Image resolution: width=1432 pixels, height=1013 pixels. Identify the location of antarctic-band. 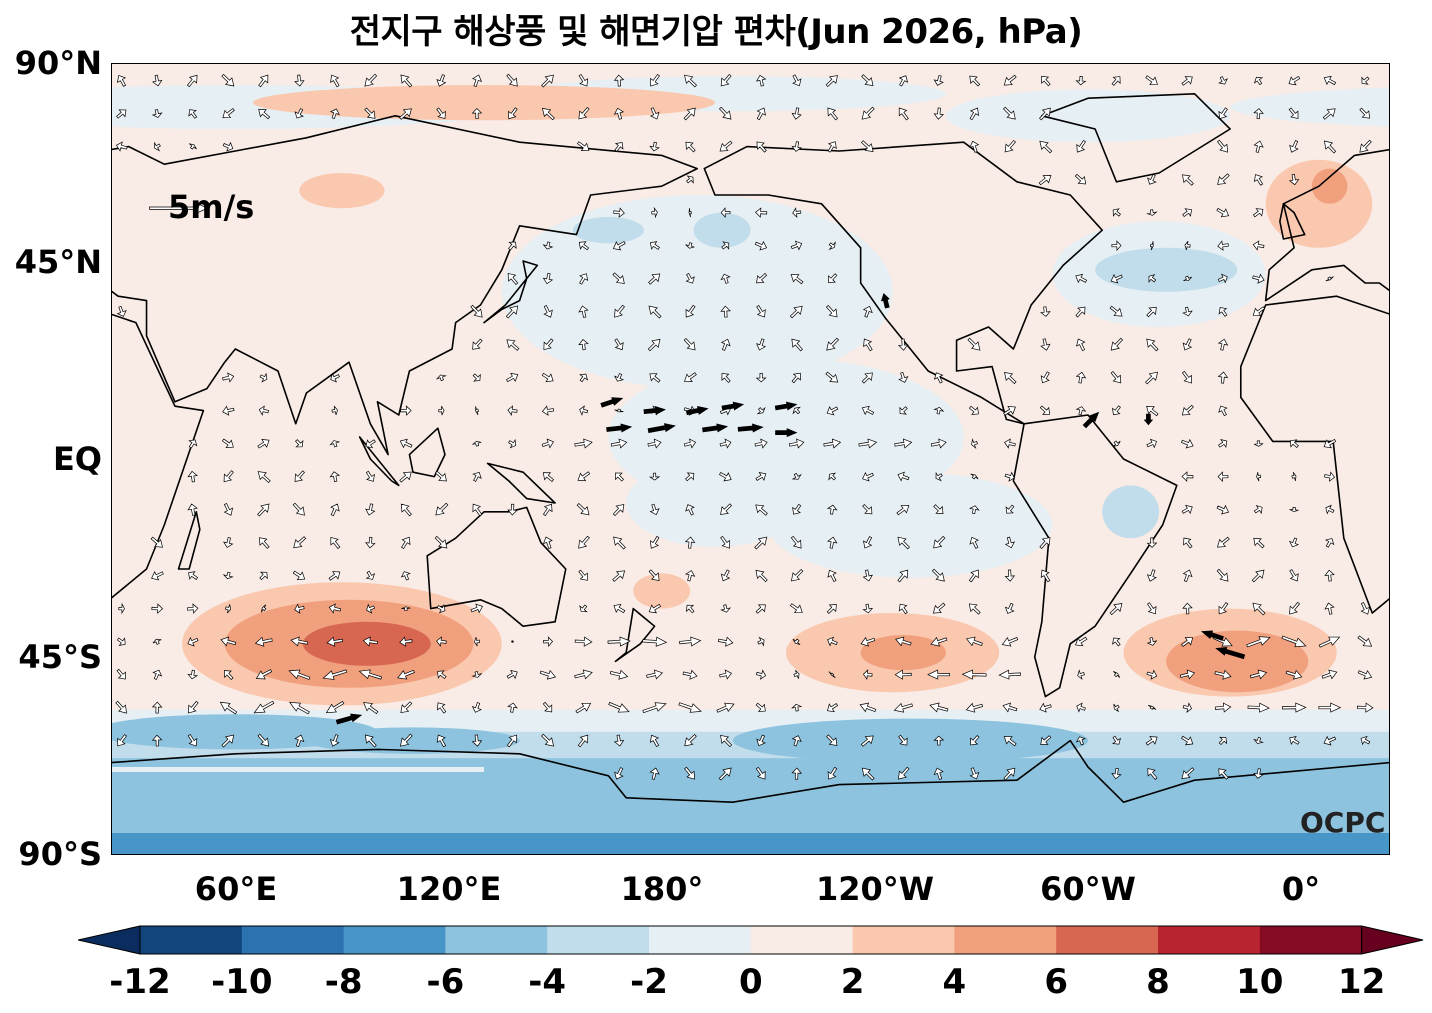
(750, 844).